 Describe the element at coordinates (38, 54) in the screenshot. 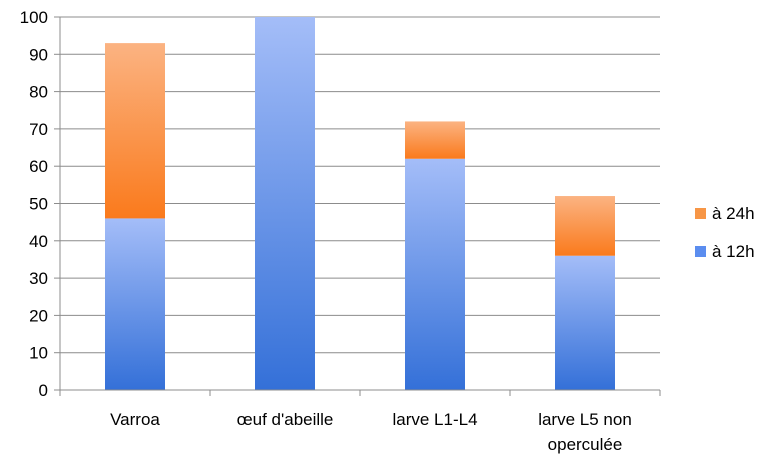

I see `y-tick-label: 90` at that location.